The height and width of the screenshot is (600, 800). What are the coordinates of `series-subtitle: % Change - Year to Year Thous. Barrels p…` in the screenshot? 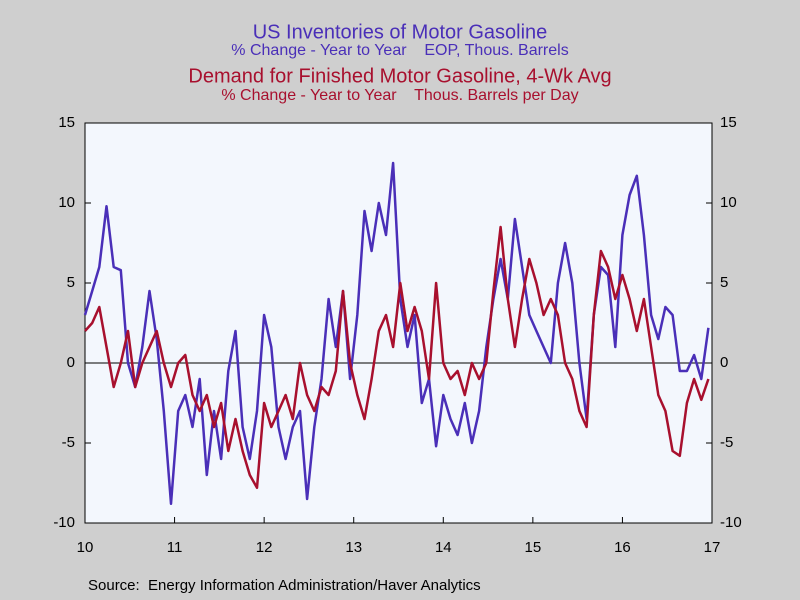 It's located at (399, 95).